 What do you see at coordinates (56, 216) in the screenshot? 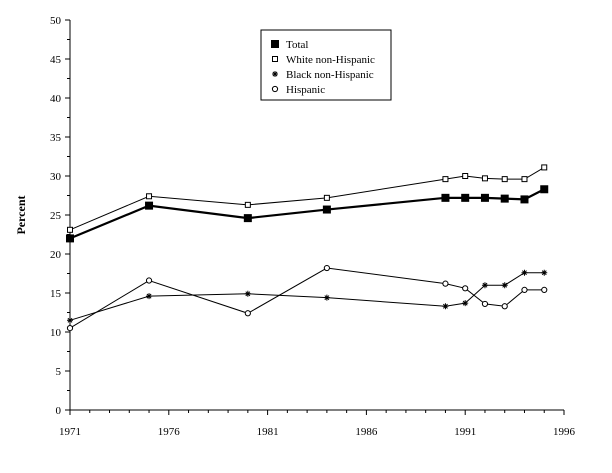
I see `y-tick-label: 25` at bounding box center [56, 216].